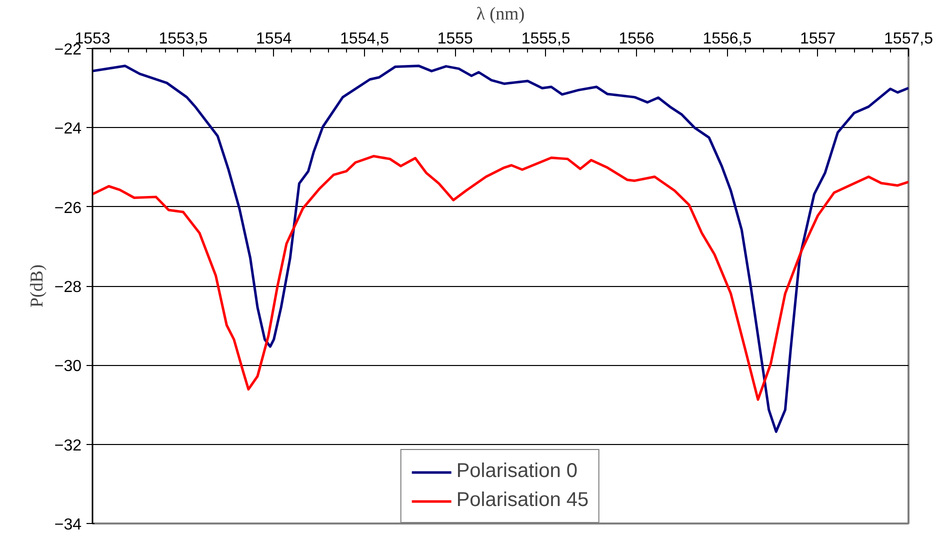  I want to click on y-tick-label: −34, so click(68, 524).